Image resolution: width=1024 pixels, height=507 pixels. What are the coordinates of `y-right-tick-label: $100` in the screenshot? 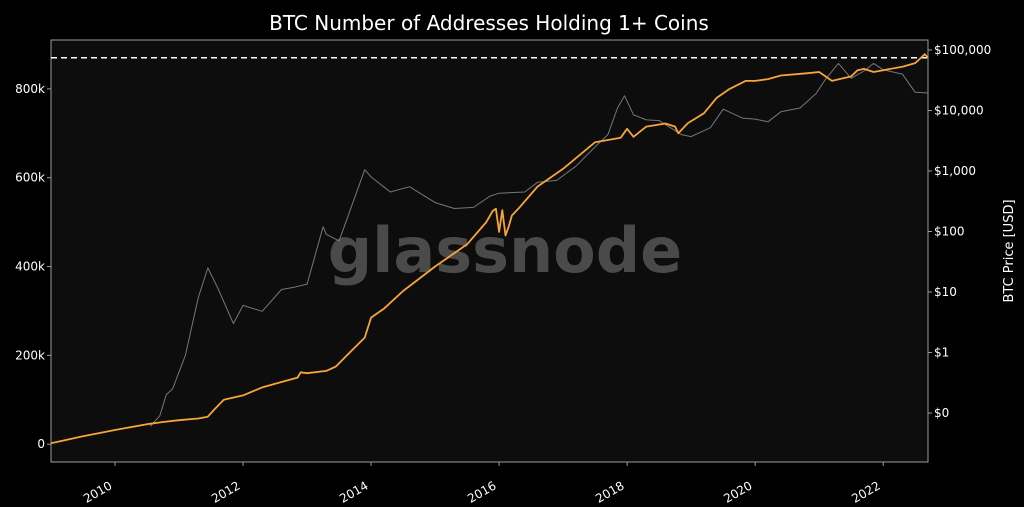 It's located at (949, 232).